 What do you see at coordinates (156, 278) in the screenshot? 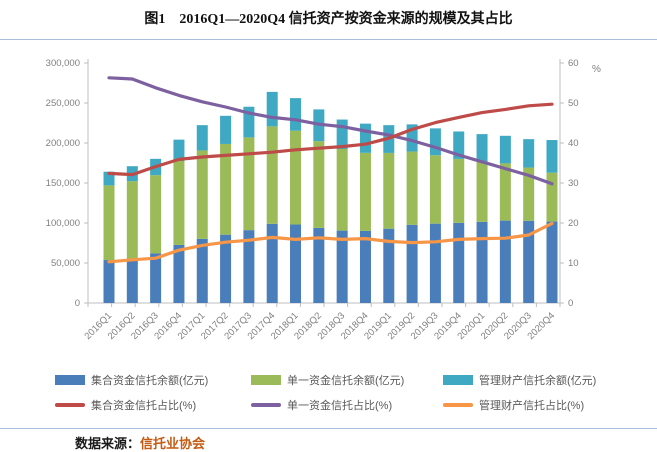
I see `bar-segment-s0-q2` at bounding box center [156, 278].